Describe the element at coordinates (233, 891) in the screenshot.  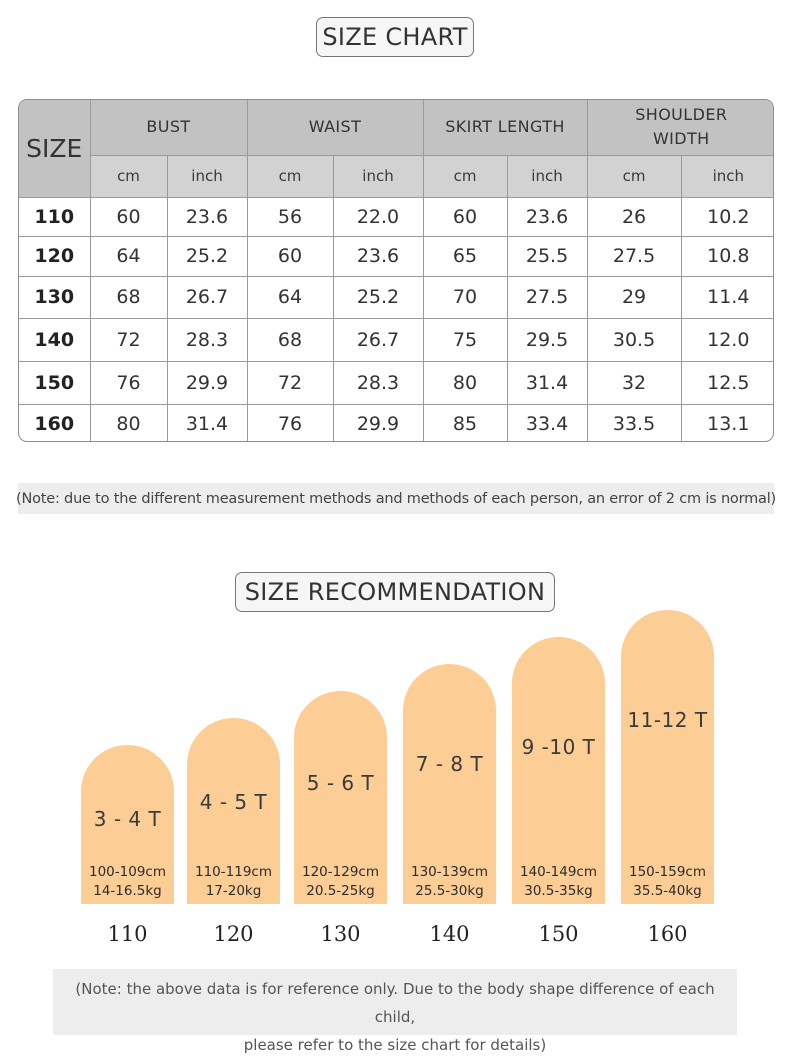
I see `weight-range: 17-20kg` at that location.